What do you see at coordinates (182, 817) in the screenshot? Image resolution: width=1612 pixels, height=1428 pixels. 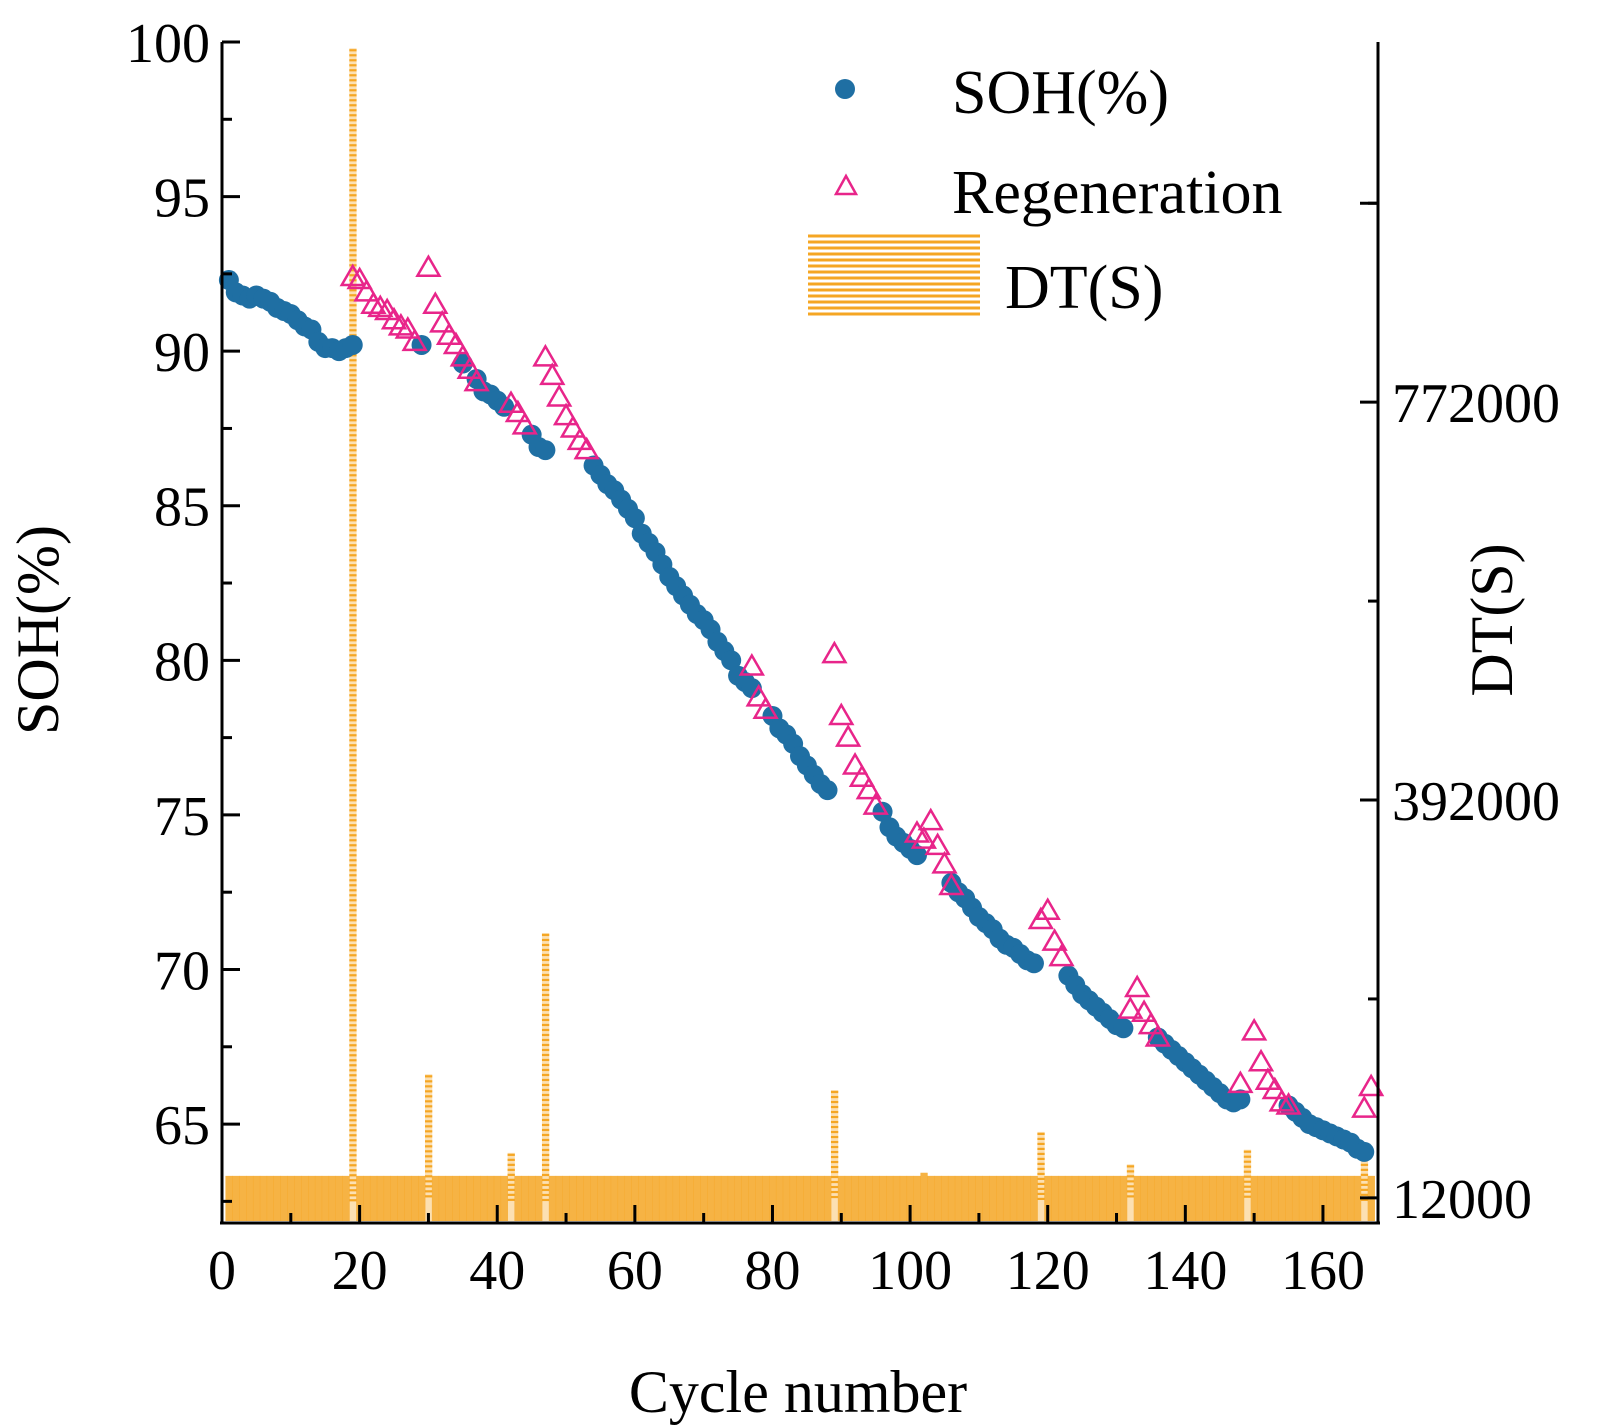 I see `y-tick-label: 75` at bounding box center [182, 817].